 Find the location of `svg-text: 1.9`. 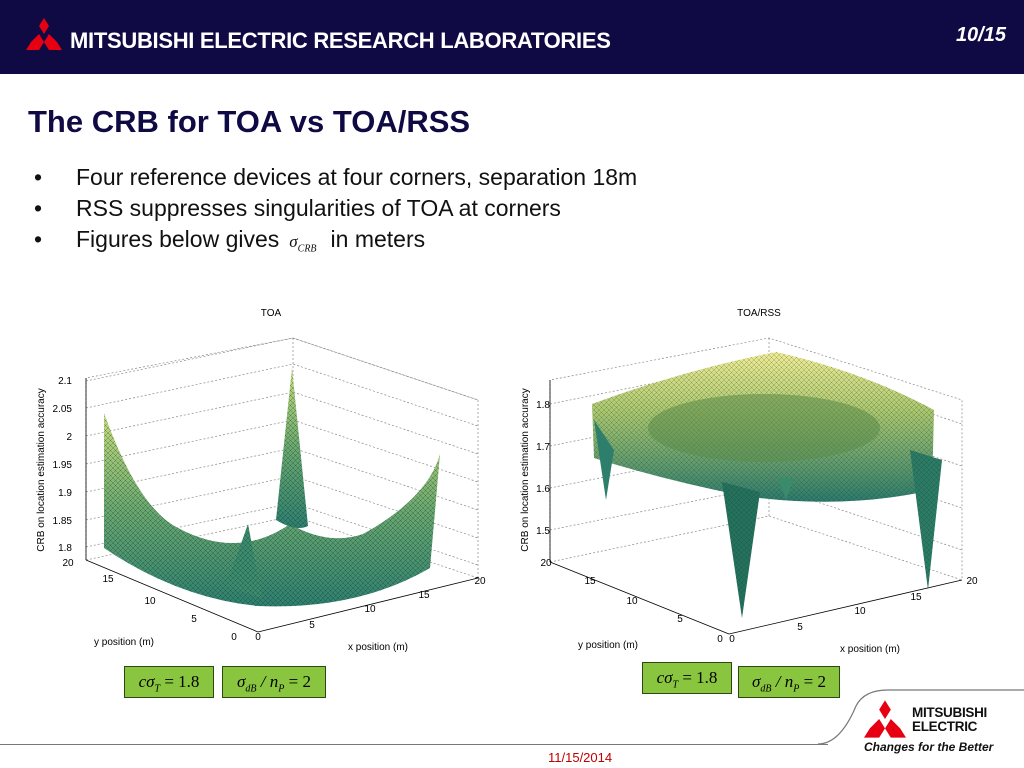

svg-text: 1.9 is located at coordinates (65, 493).